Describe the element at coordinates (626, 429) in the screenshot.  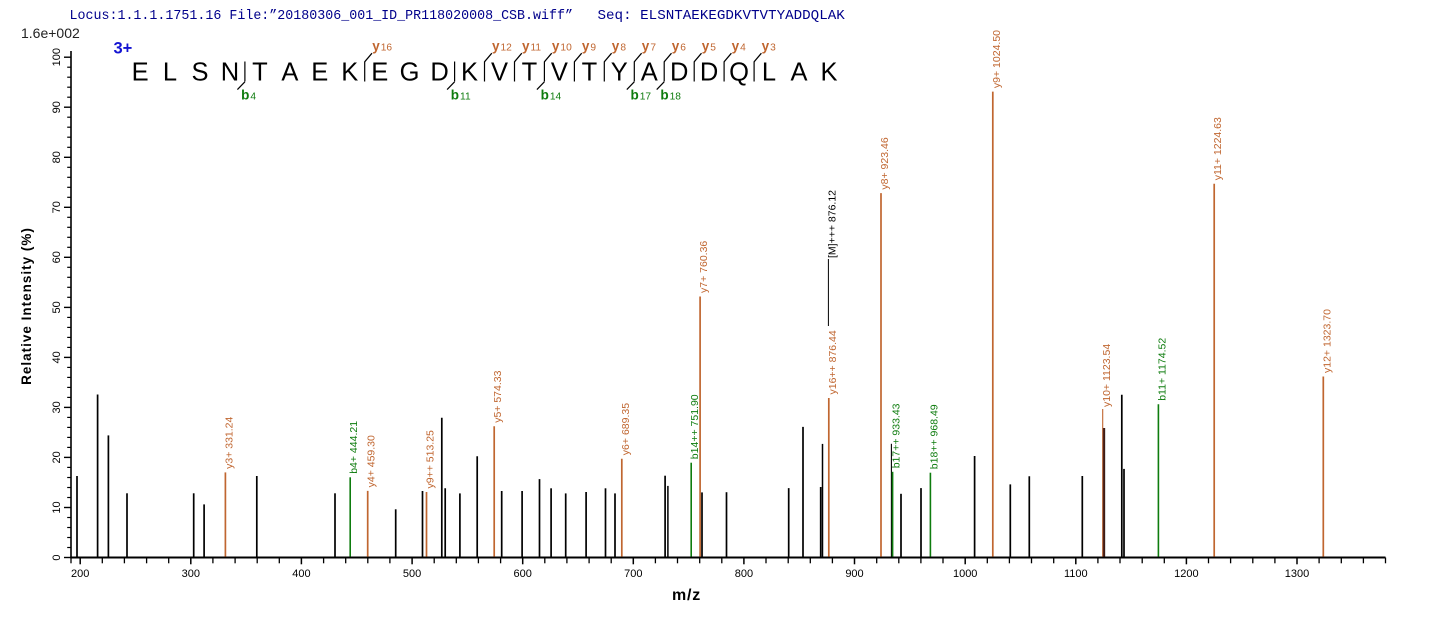
I see `svg-text: y6+ 689.35` at that location.